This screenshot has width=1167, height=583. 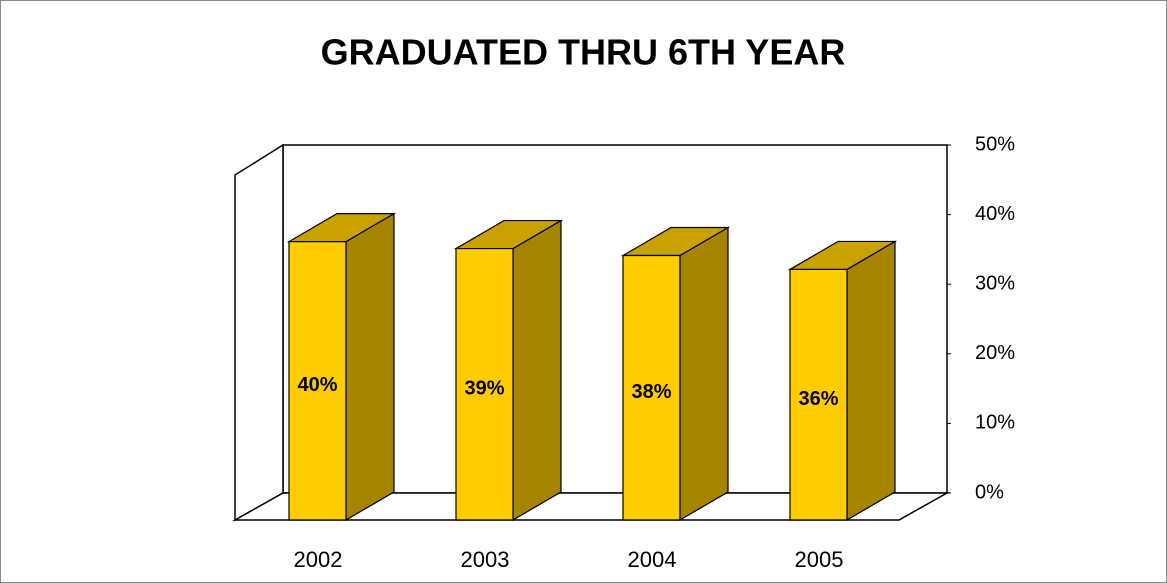 What do you see at coordinates (484, 389) in the screenshot?
I see `value-label: 39%` at bounding box center [484, 389].